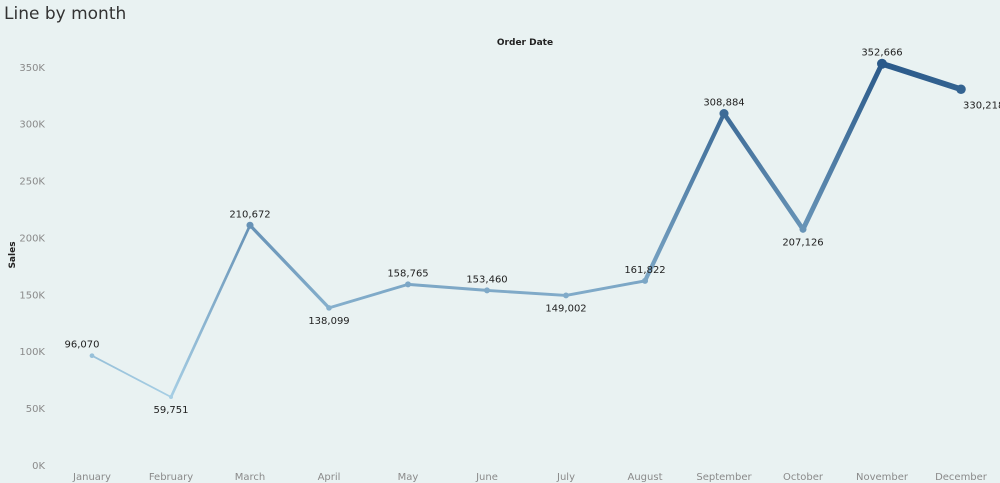 Image resolution: width=1000 pixels, height=483 pixels. Describe the element at coordinates (724, 477) in the screenshot. I see `x-tick-label: September` at that location.